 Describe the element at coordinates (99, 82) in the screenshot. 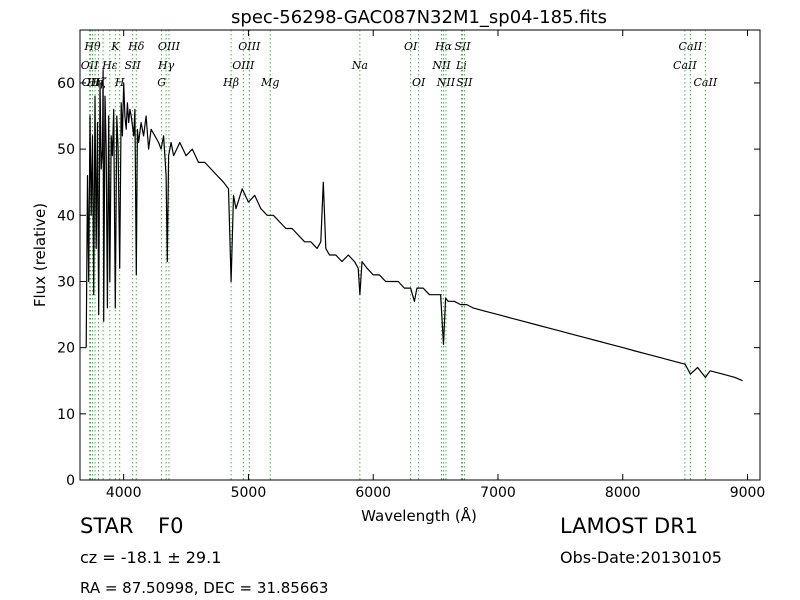

I see `marker-label-4: Hζ` at that location.